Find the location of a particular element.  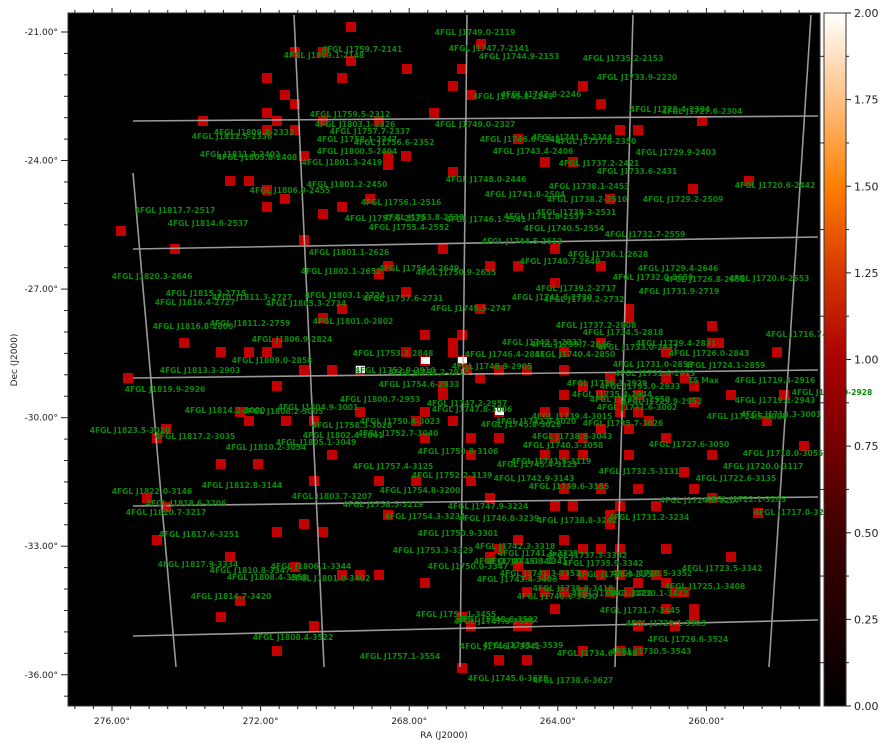

source-label: 4FGL J1733.1-2950 is located at coordinates (630, 399).